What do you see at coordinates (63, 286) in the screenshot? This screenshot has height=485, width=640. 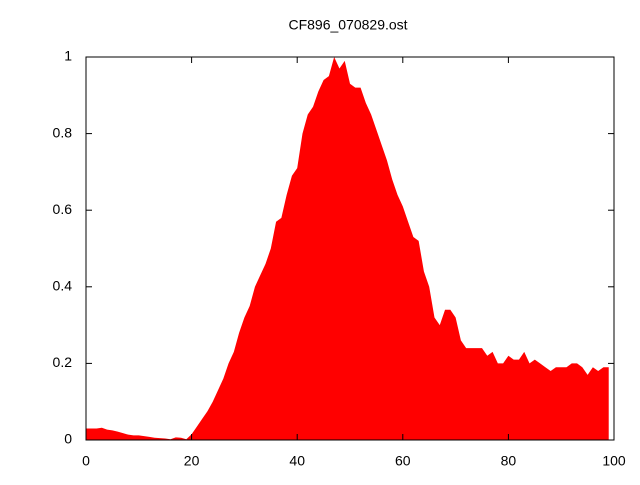 I see `y-tick-label: 0.4` at bounding box center [63, 286].